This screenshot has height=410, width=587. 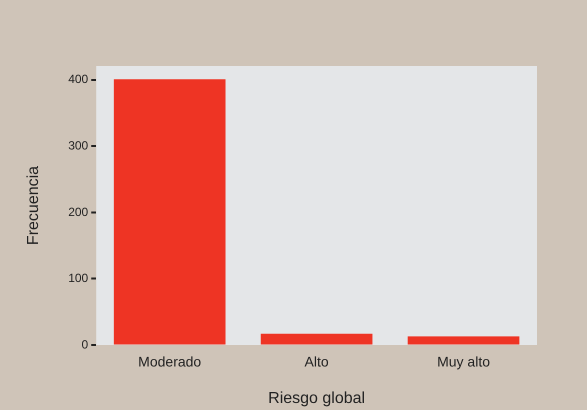 I want to click on y-tick-label: 400, so click(x=78, y=79).